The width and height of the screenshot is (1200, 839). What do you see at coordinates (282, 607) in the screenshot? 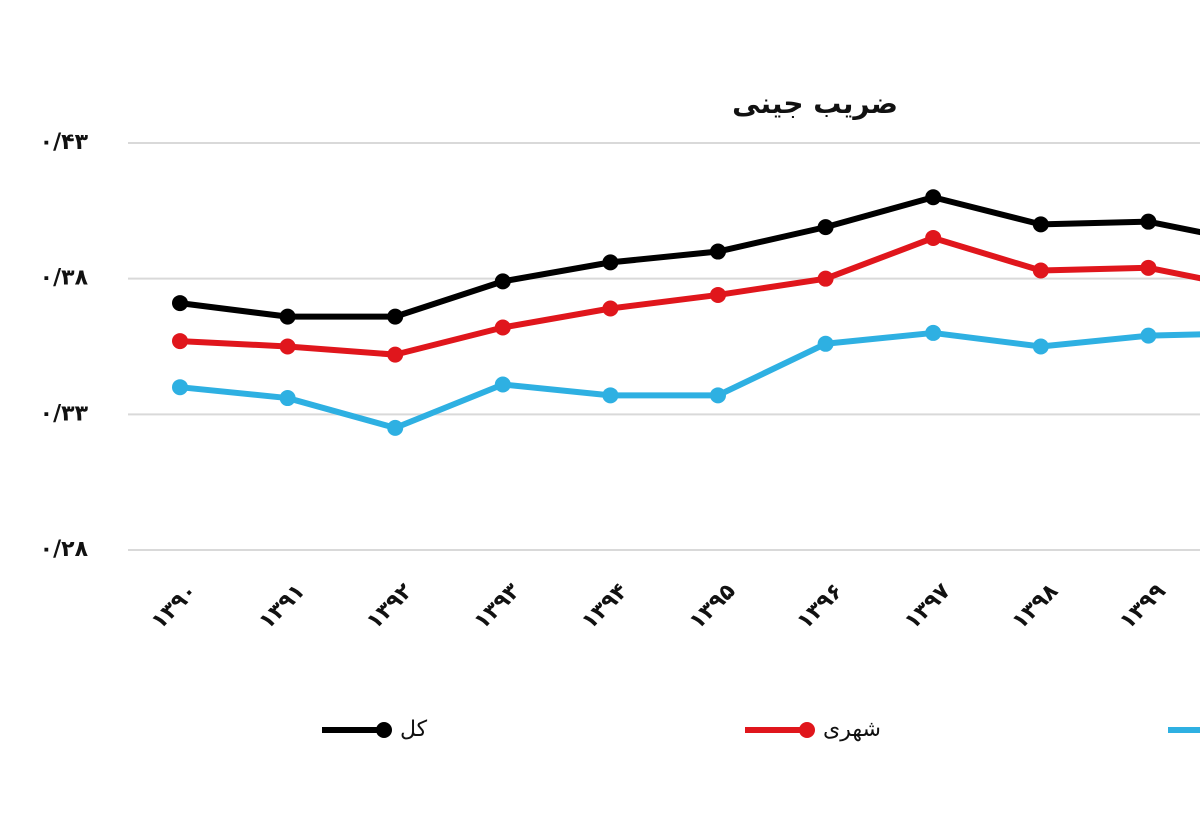
I see `x-tick-label: ۱۳۹۱` at bounding box center [282, 607].